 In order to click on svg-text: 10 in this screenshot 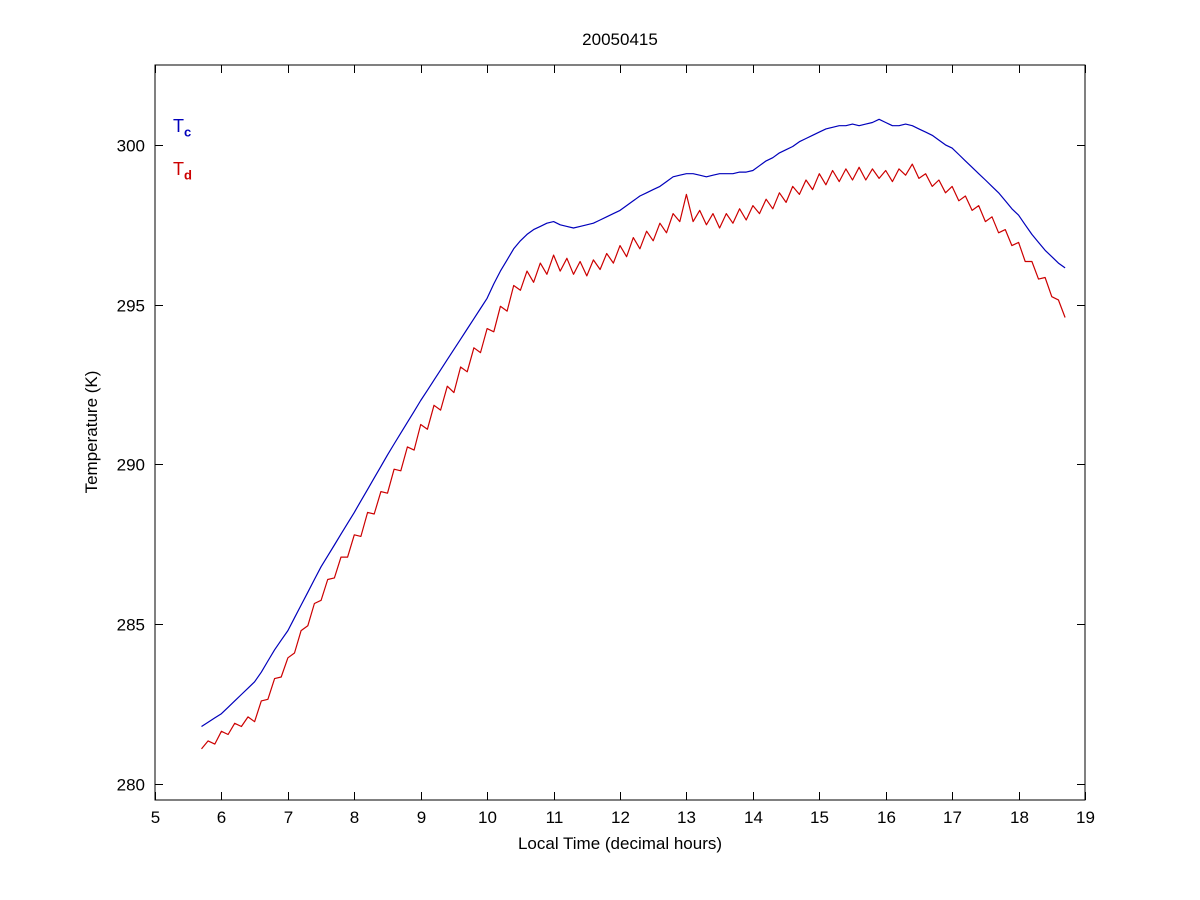, I will do `click(487, 817)`.